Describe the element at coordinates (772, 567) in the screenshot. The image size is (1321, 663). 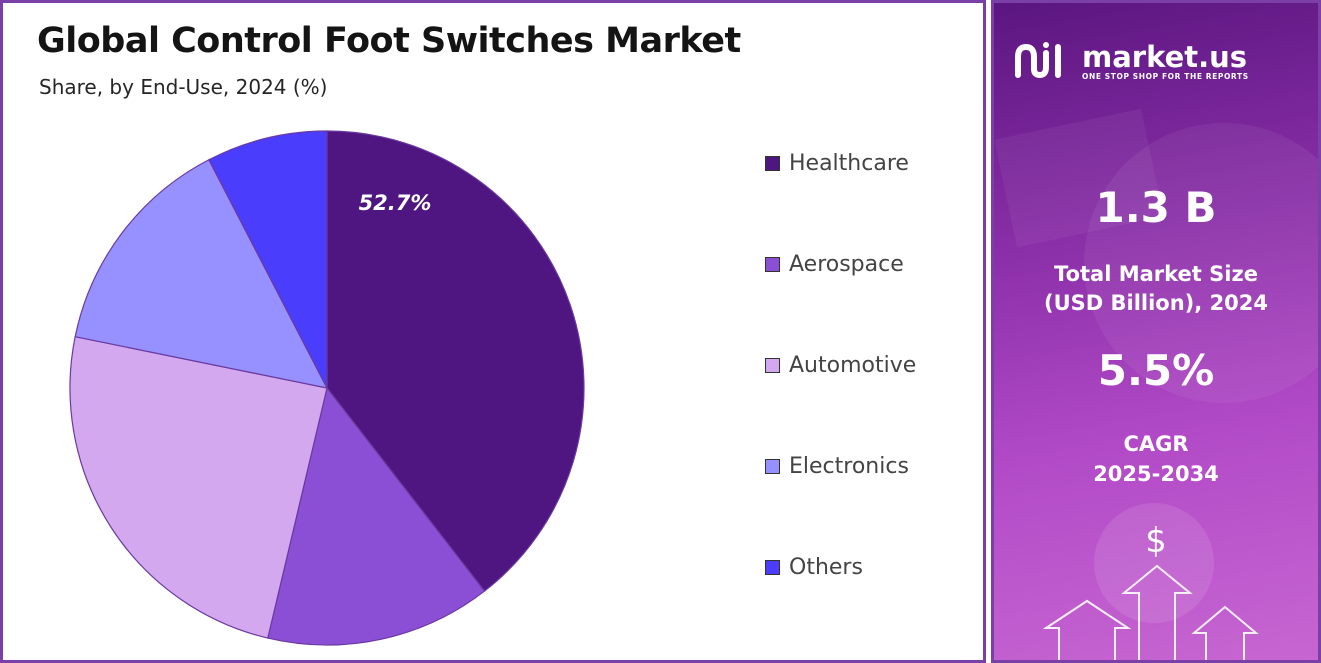
I see `legend-swatch-others` at that location.